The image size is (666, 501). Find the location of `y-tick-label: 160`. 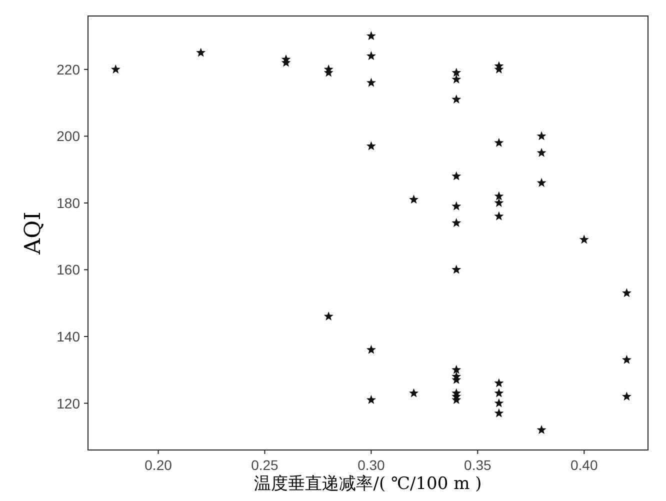

y-tick-label: 160 is located at coordinates (68, 270).